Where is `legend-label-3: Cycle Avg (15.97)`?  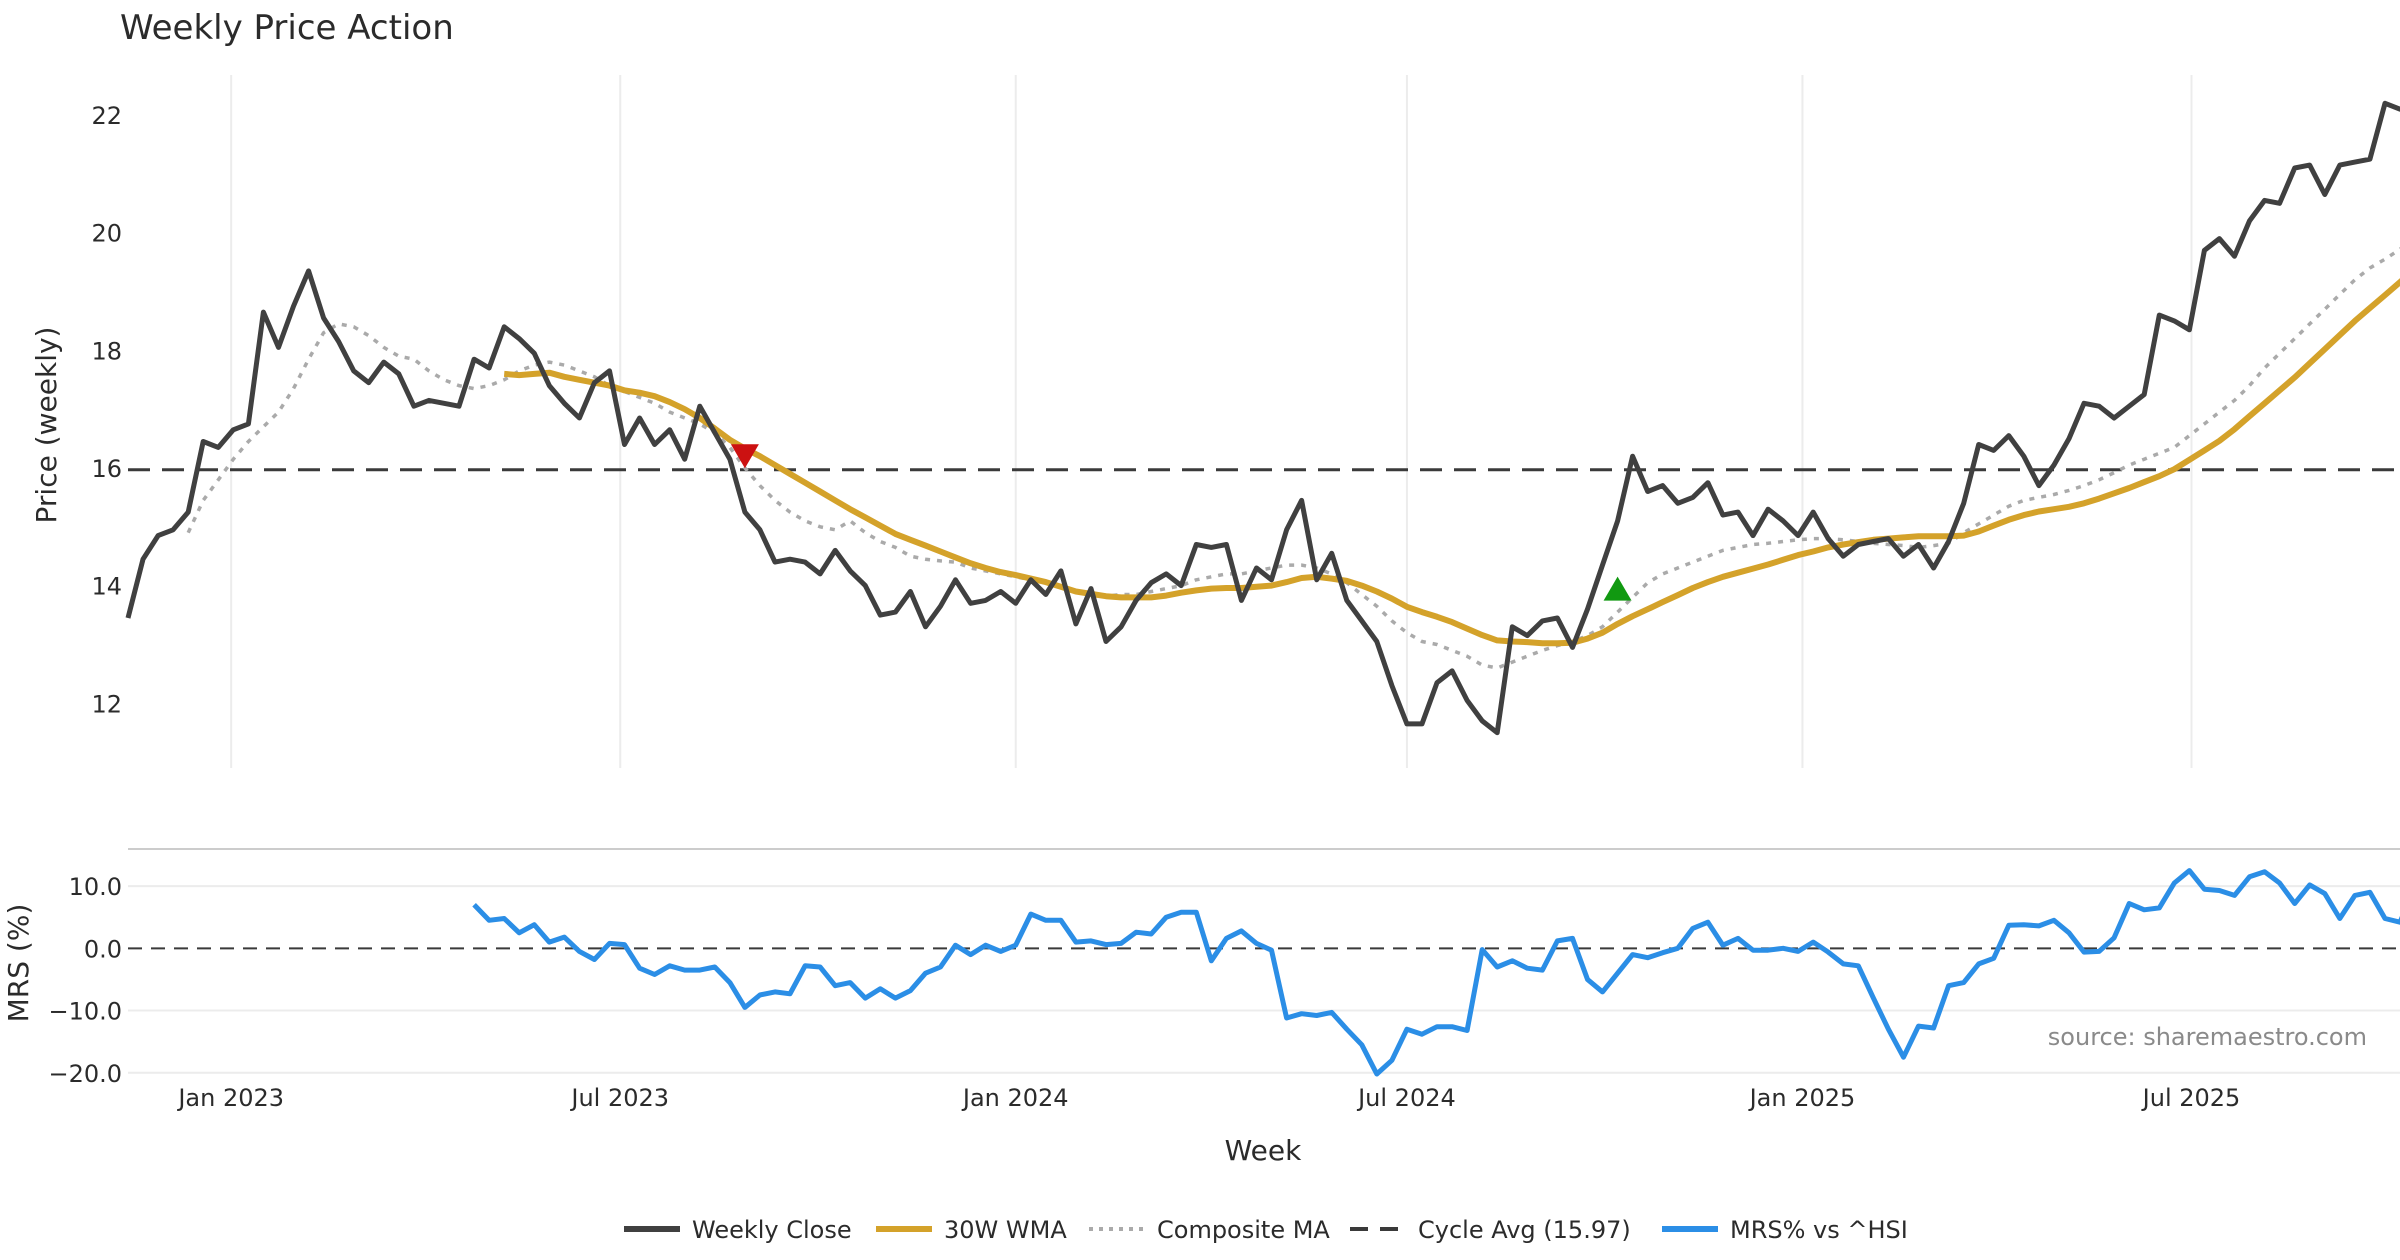 legend-label-3: Cycle Avg (15.97) is located at coordinates (1524, 1230).